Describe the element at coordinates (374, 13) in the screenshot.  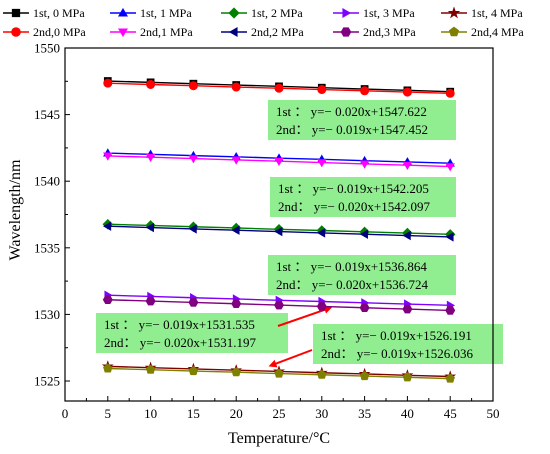
I see `legend-item: 1st, 3 MPa` at that location.